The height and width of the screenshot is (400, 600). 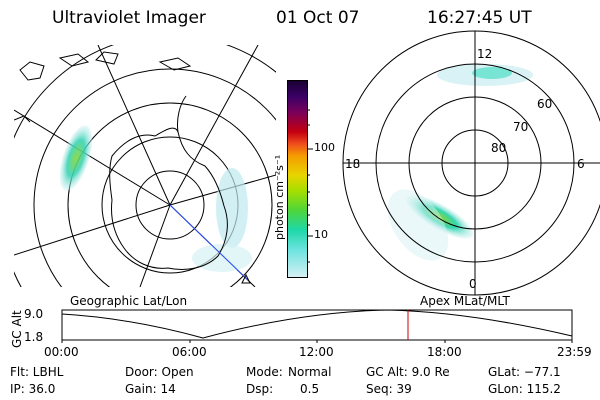 What do you see at coordinates (353, 164) in the screenshot?
I see `mlt-label-18: 18` at bounding box center [353, 164].